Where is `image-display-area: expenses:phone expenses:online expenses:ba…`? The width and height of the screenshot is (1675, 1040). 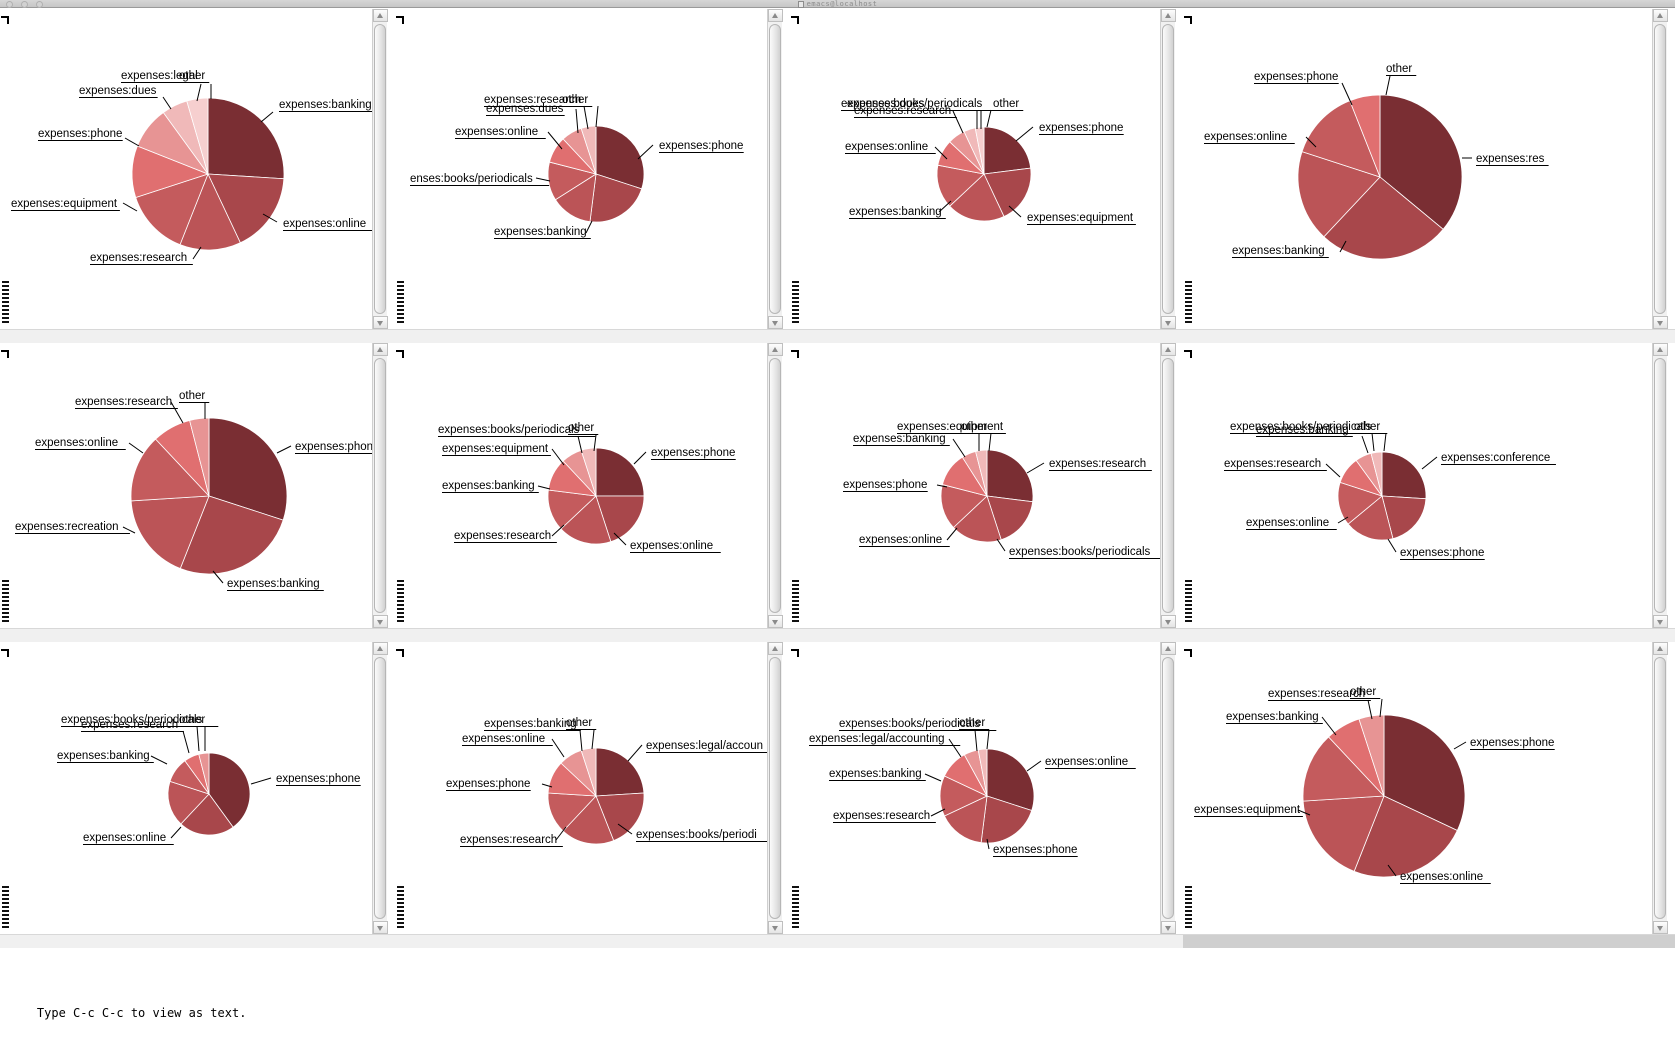 image-display-area: expenses:phone expenses:online expenses:ba… is located at coordinates (191, 788).